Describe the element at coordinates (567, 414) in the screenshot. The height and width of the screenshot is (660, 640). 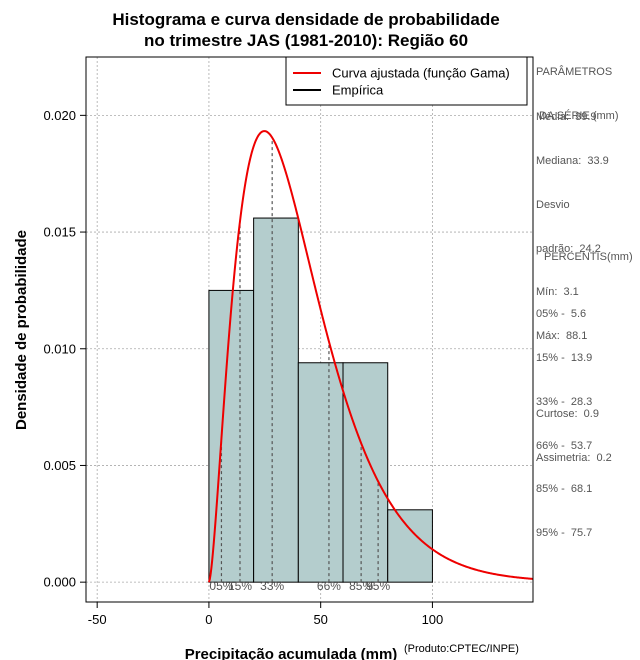
I see `kurtosis: Curtose: 0.9` at that location.